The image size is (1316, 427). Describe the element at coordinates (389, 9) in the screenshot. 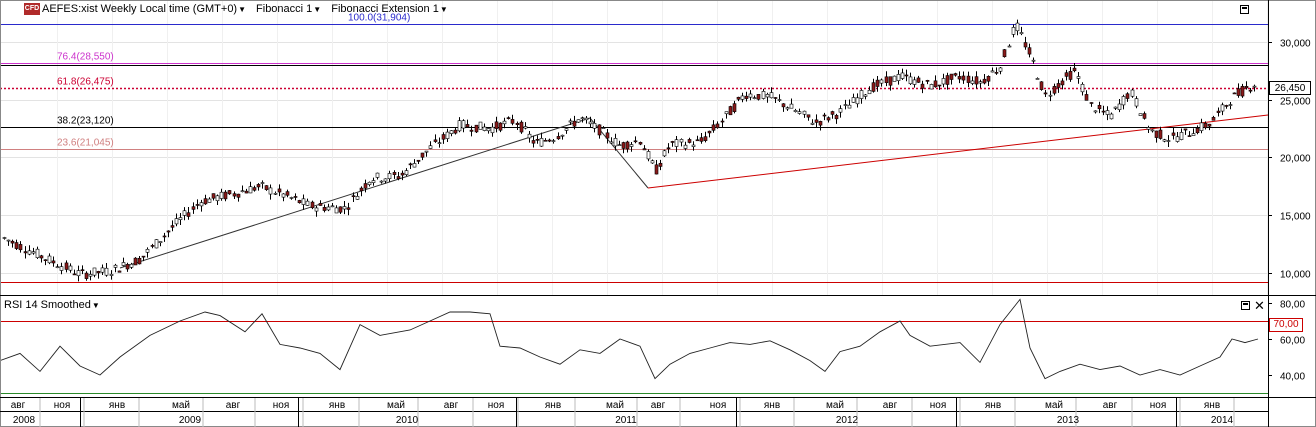

I see `fibonacci-extension-indicator: Fibonacci Extension 1▼` at that location.